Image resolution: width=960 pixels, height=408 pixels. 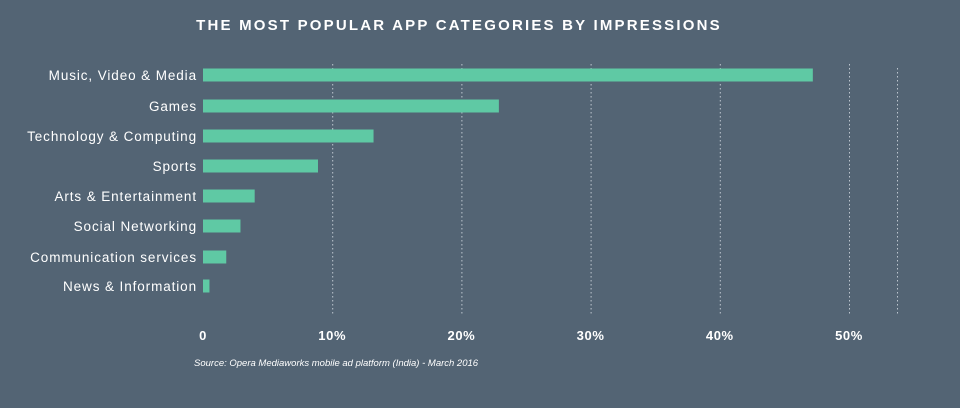 What do you see at coordinates (206, 286) in the screenshot?
I see `bar-news-information` at bounding box center [206, 286].